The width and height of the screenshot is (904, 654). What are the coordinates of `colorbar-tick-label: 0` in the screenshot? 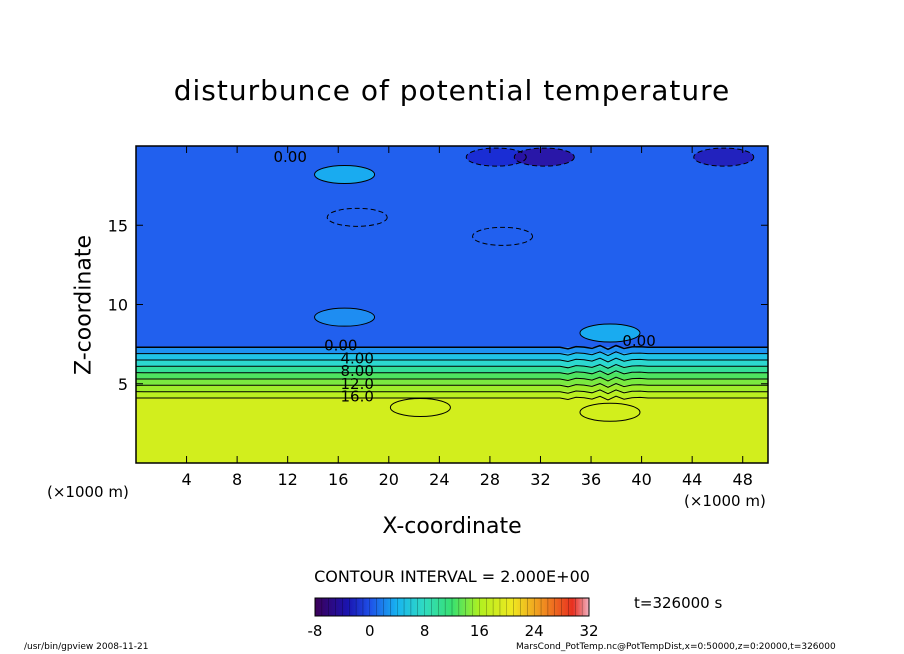 It's located at (370, 631).